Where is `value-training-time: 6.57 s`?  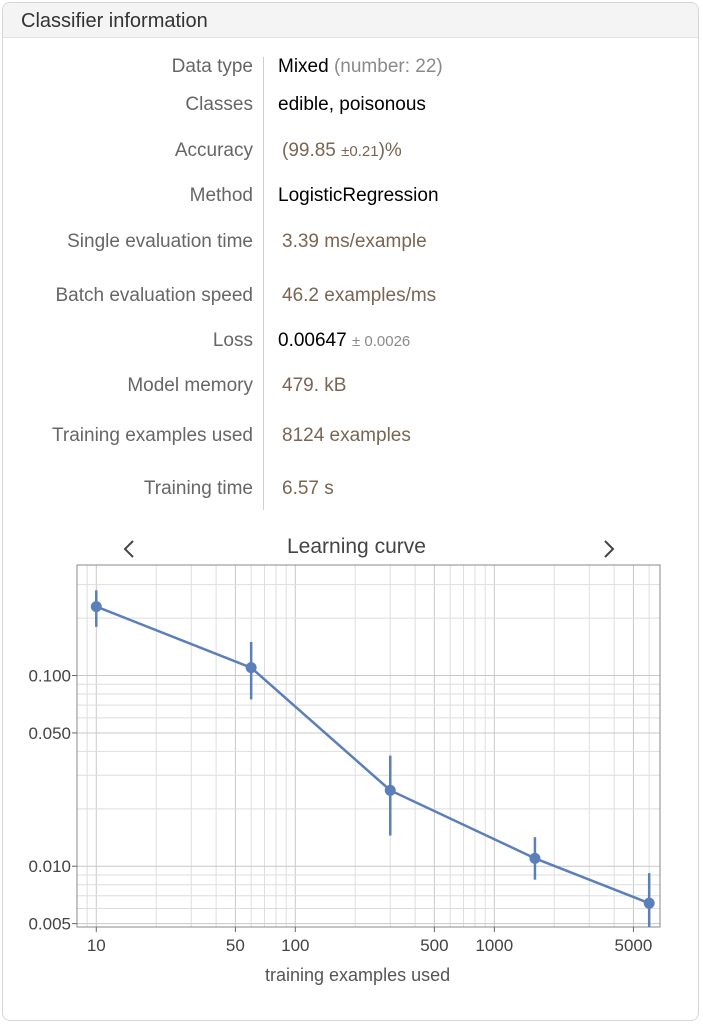 value-training-time: 6.57 s is located at coordinates (308, 488).